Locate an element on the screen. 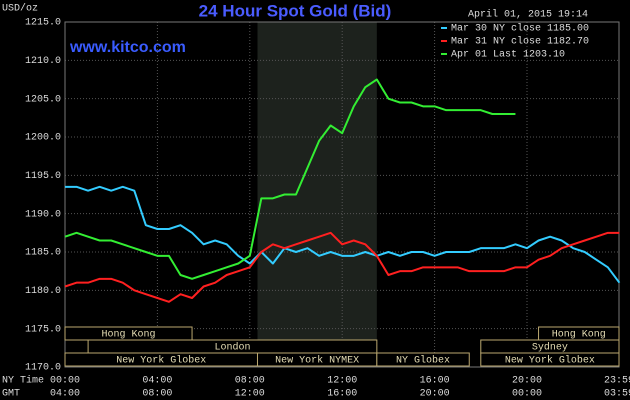 The height and width of the screenshot is (400, 630). x-tick-label: 12:00 is located at coordinates (342, 381).